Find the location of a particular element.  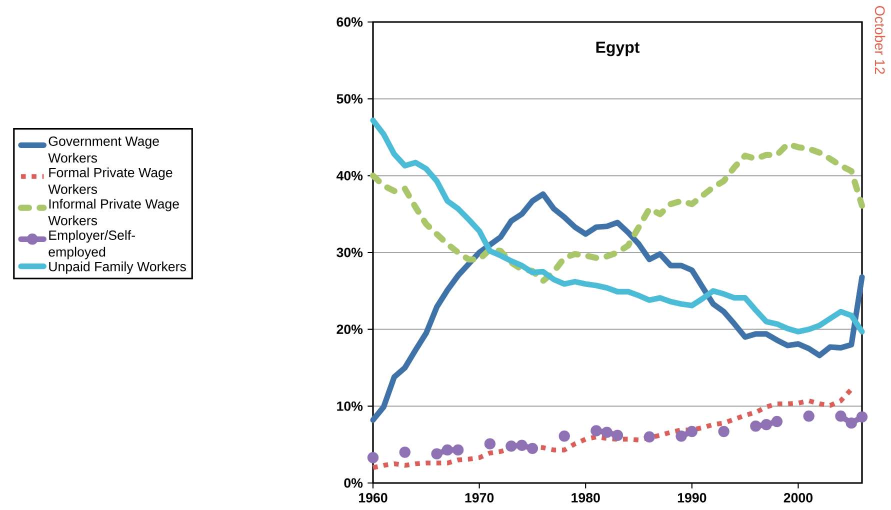

y-tick-label: 20% is located at coordinates (349, 329).